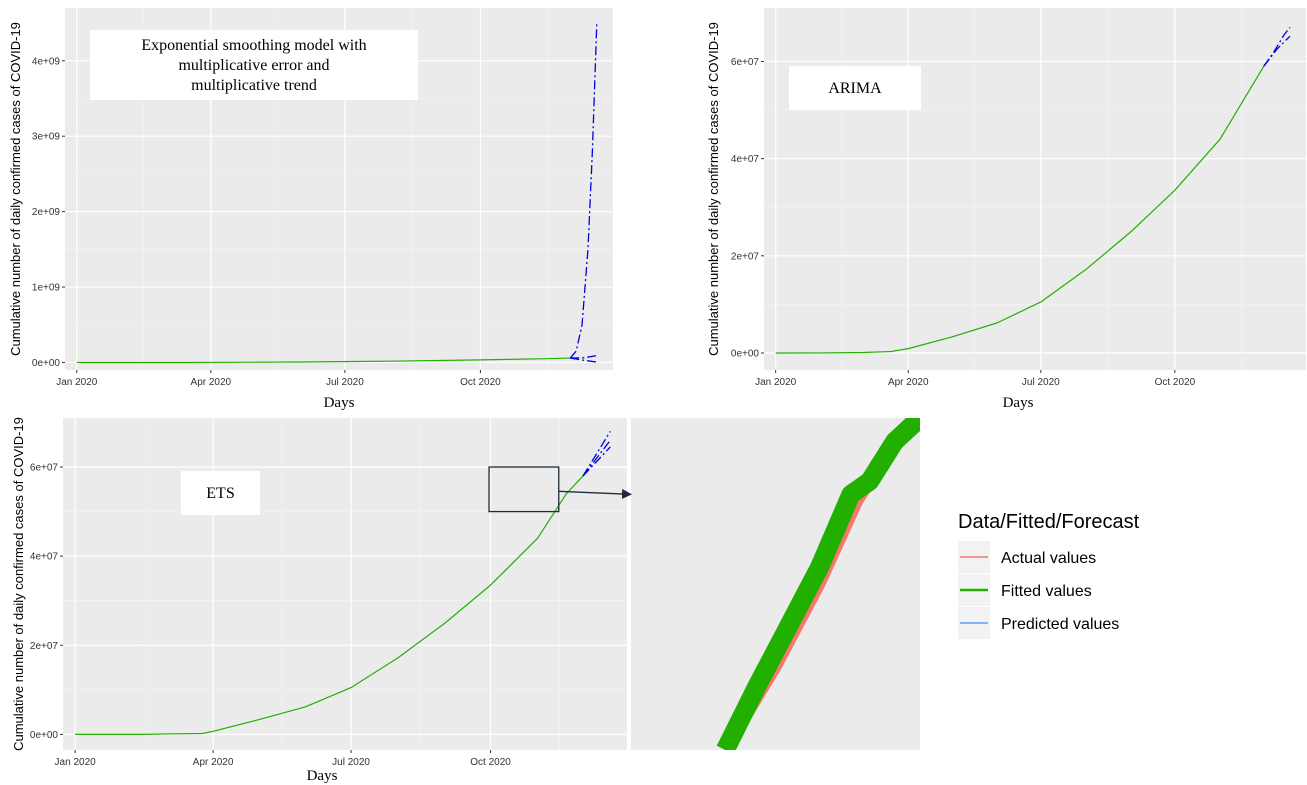  What do you see at coordinates (253, 45) in the screenshot?
I see `model-annotation-text: Exponential smoothing model with` at bounding box center [253, 45].